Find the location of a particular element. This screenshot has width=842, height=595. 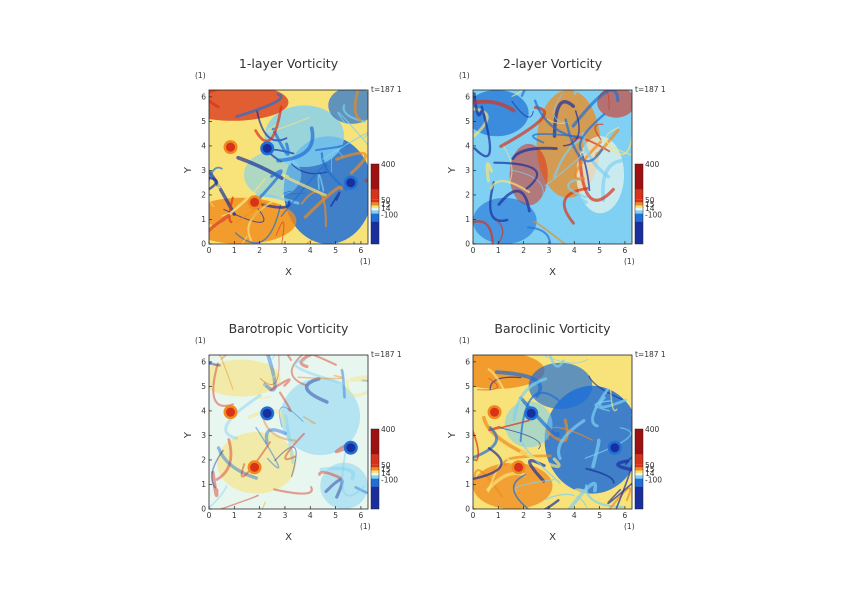

colorbar-label: 400 is located at coordinates (388, 429).